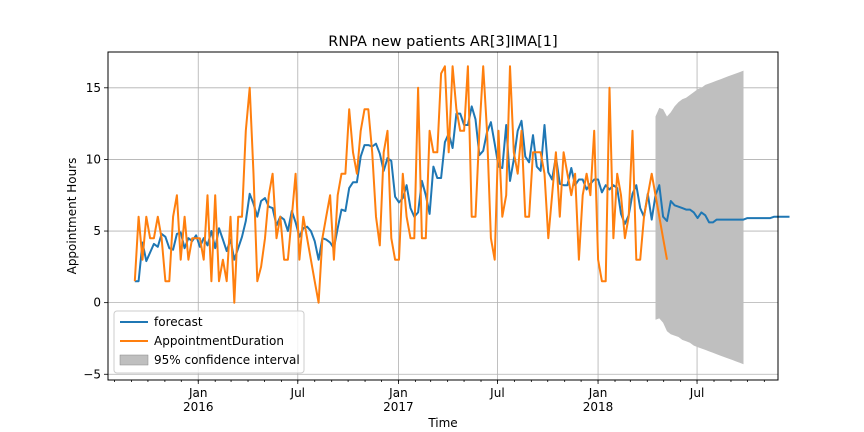 This screenshot has width=864, height=432. What do you see at coordinates (97, 303) in the screenshot?
I see `y-tick-label: 0` at bounding box center [97, 303].